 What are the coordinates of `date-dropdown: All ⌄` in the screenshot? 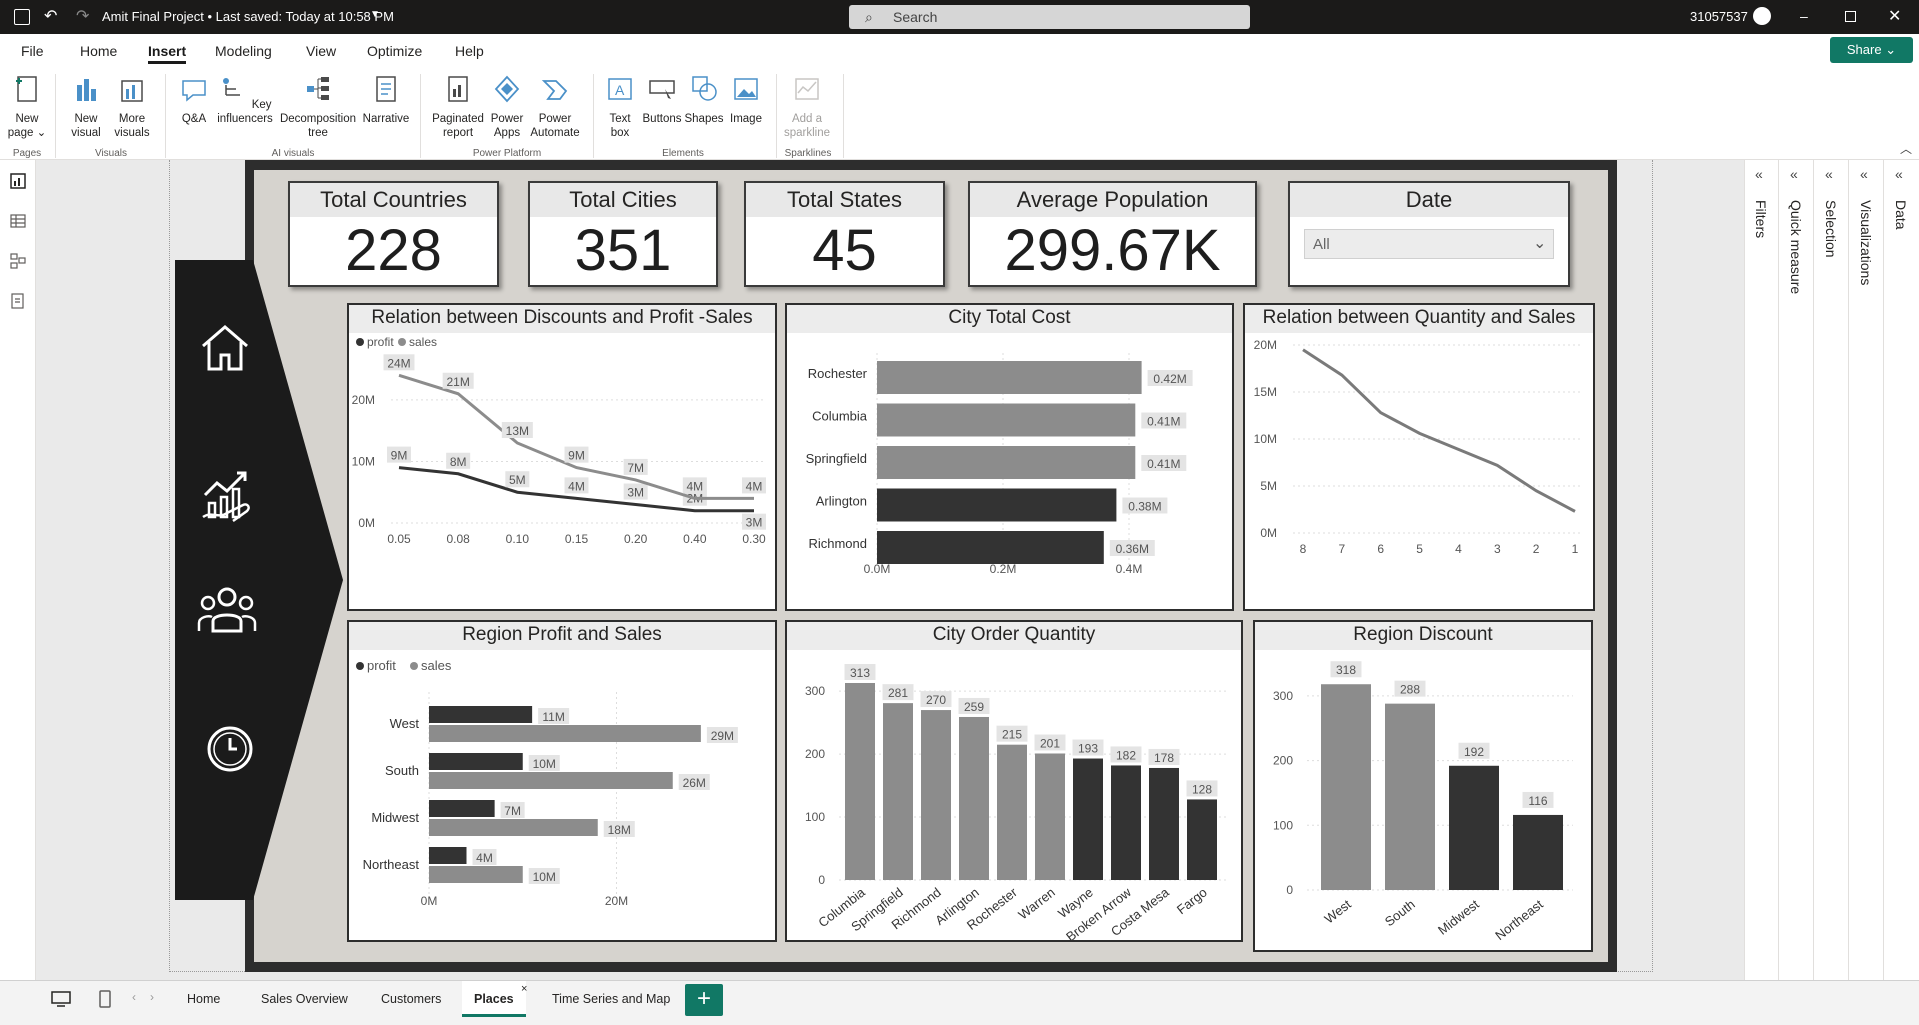 It's located at (1429, 244).